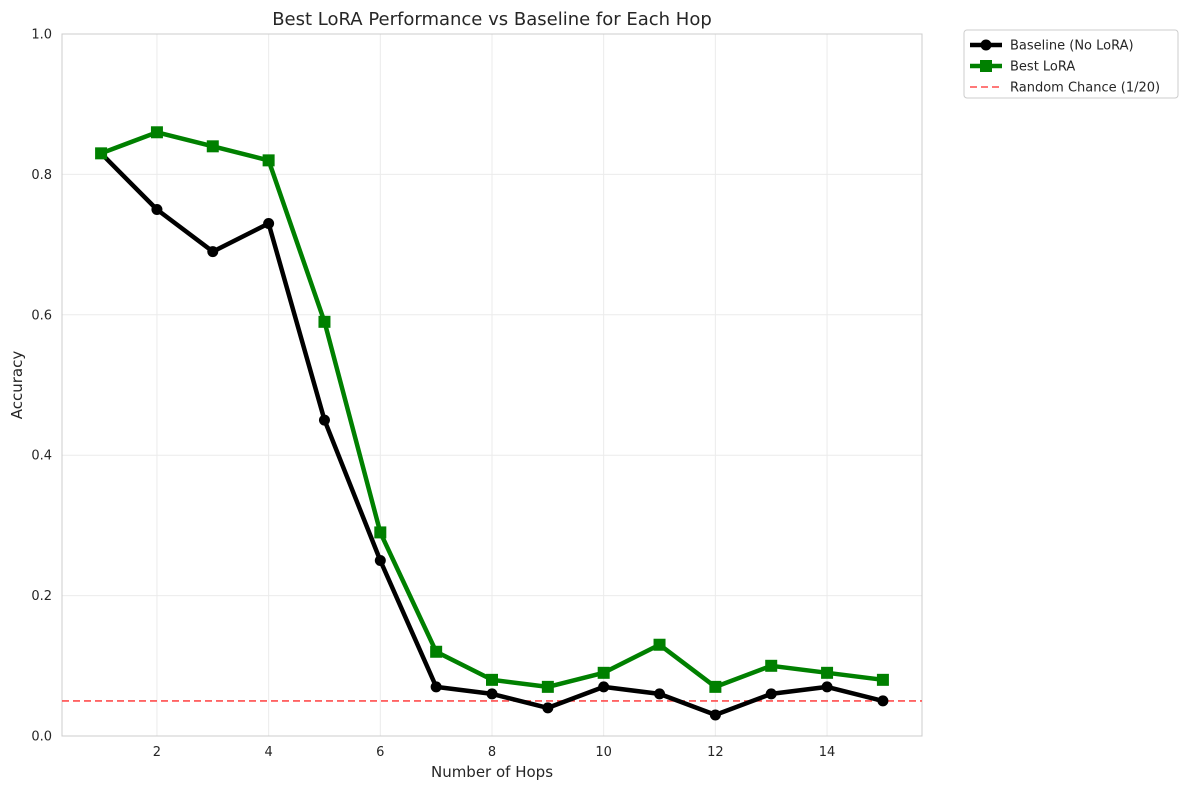  Describe the element at coordinates (41, 456) in the screenshot. I see `y-tick-label: 0.4` at that location.